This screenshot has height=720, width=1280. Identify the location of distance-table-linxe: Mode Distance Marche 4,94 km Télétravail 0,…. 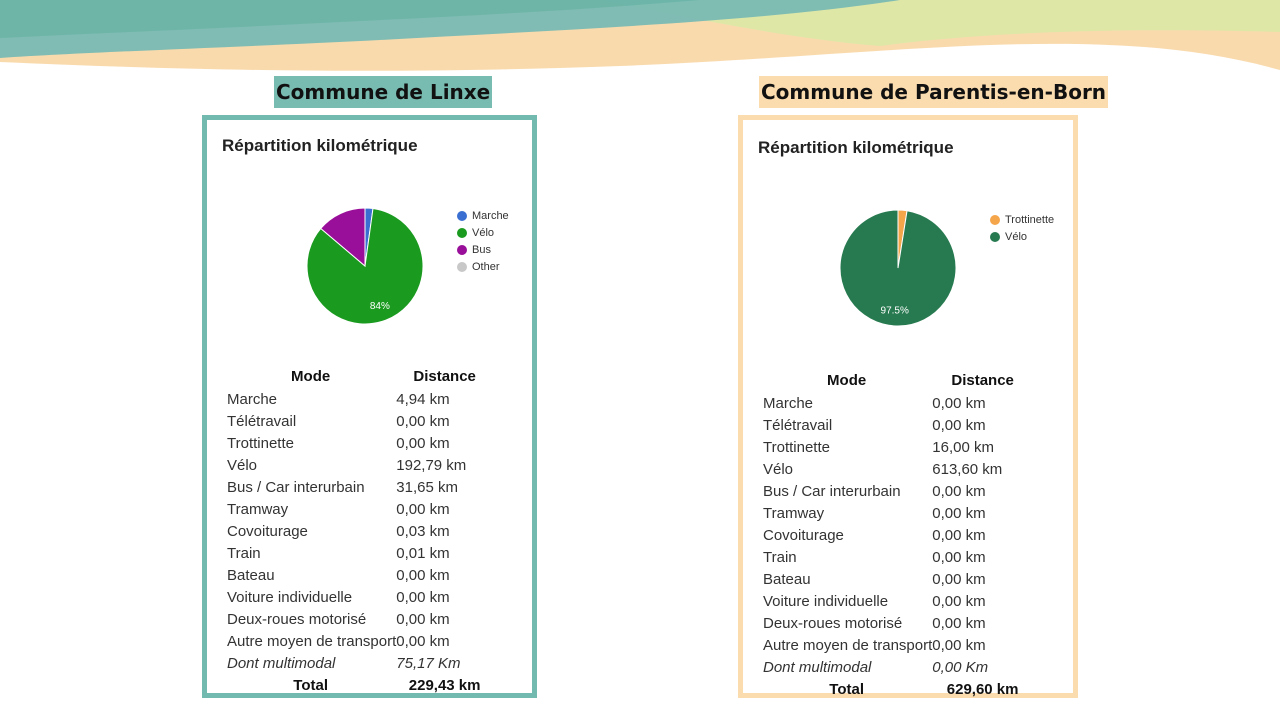
(359, 530).